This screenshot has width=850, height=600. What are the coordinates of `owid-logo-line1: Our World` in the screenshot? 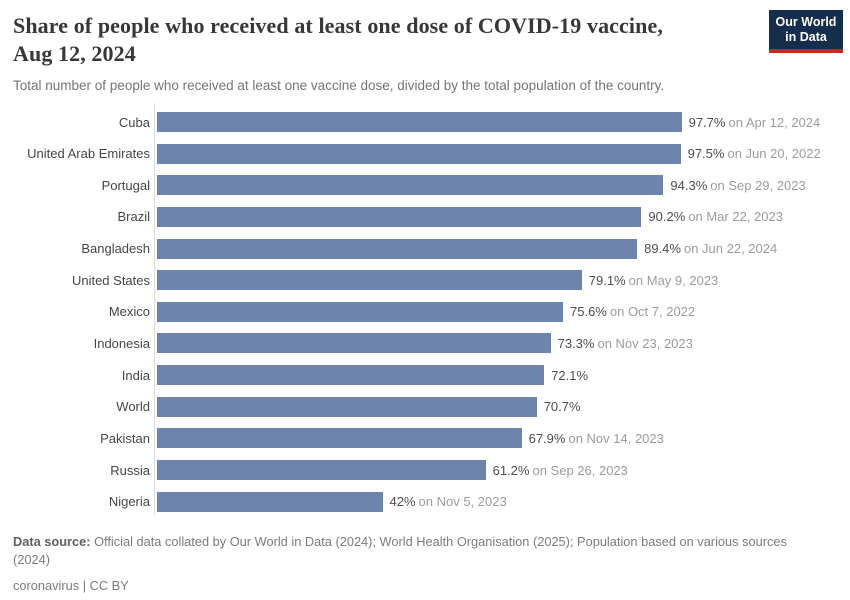 It's located at (806, 22).